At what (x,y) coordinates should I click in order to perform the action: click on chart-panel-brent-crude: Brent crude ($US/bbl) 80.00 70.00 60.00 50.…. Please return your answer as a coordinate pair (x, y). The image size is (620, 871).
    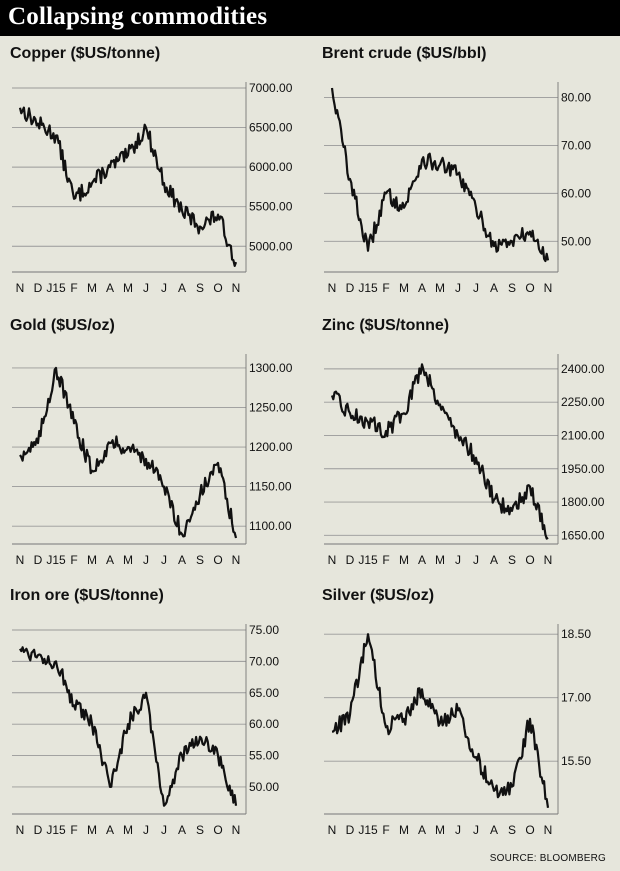
    Looking at the image, I should click on (462, 169).